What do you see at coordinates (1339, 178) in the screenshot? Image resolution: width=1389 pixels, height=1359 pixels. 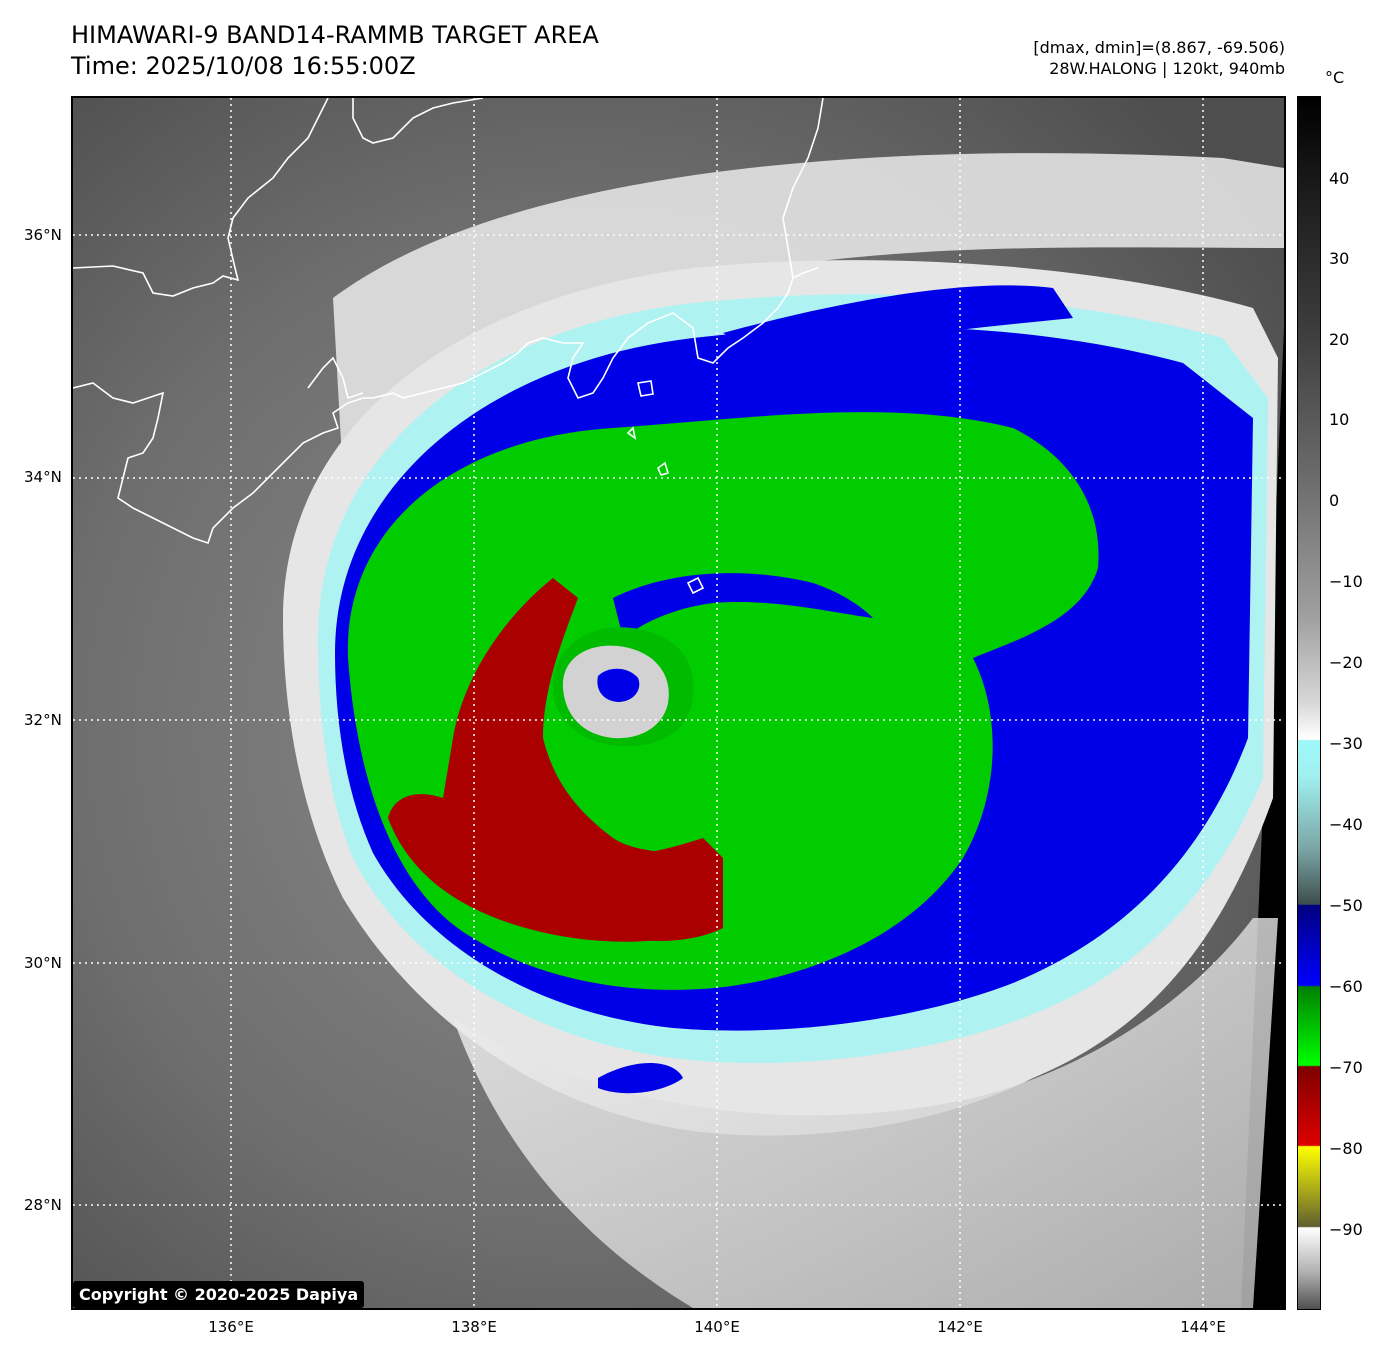 I see `colorbar-label-40: 40` at bounding box center [1339, 178].